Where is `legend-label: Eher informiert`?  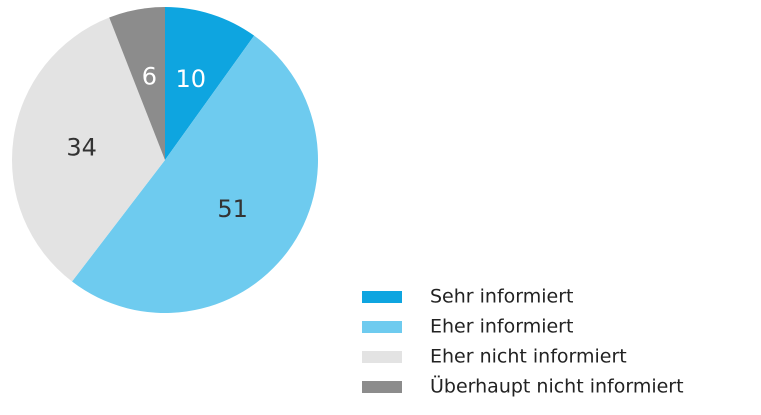
legend-label: Eher informiert is located at coordinates (501, 327).